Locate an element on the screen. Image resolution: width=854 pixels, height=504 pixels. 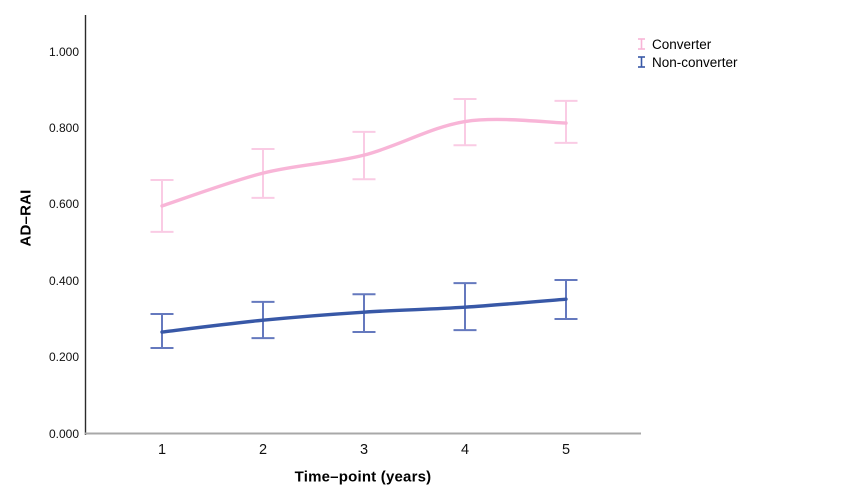
y-tick-label: 1.000 is located at coordinates (63, 51).